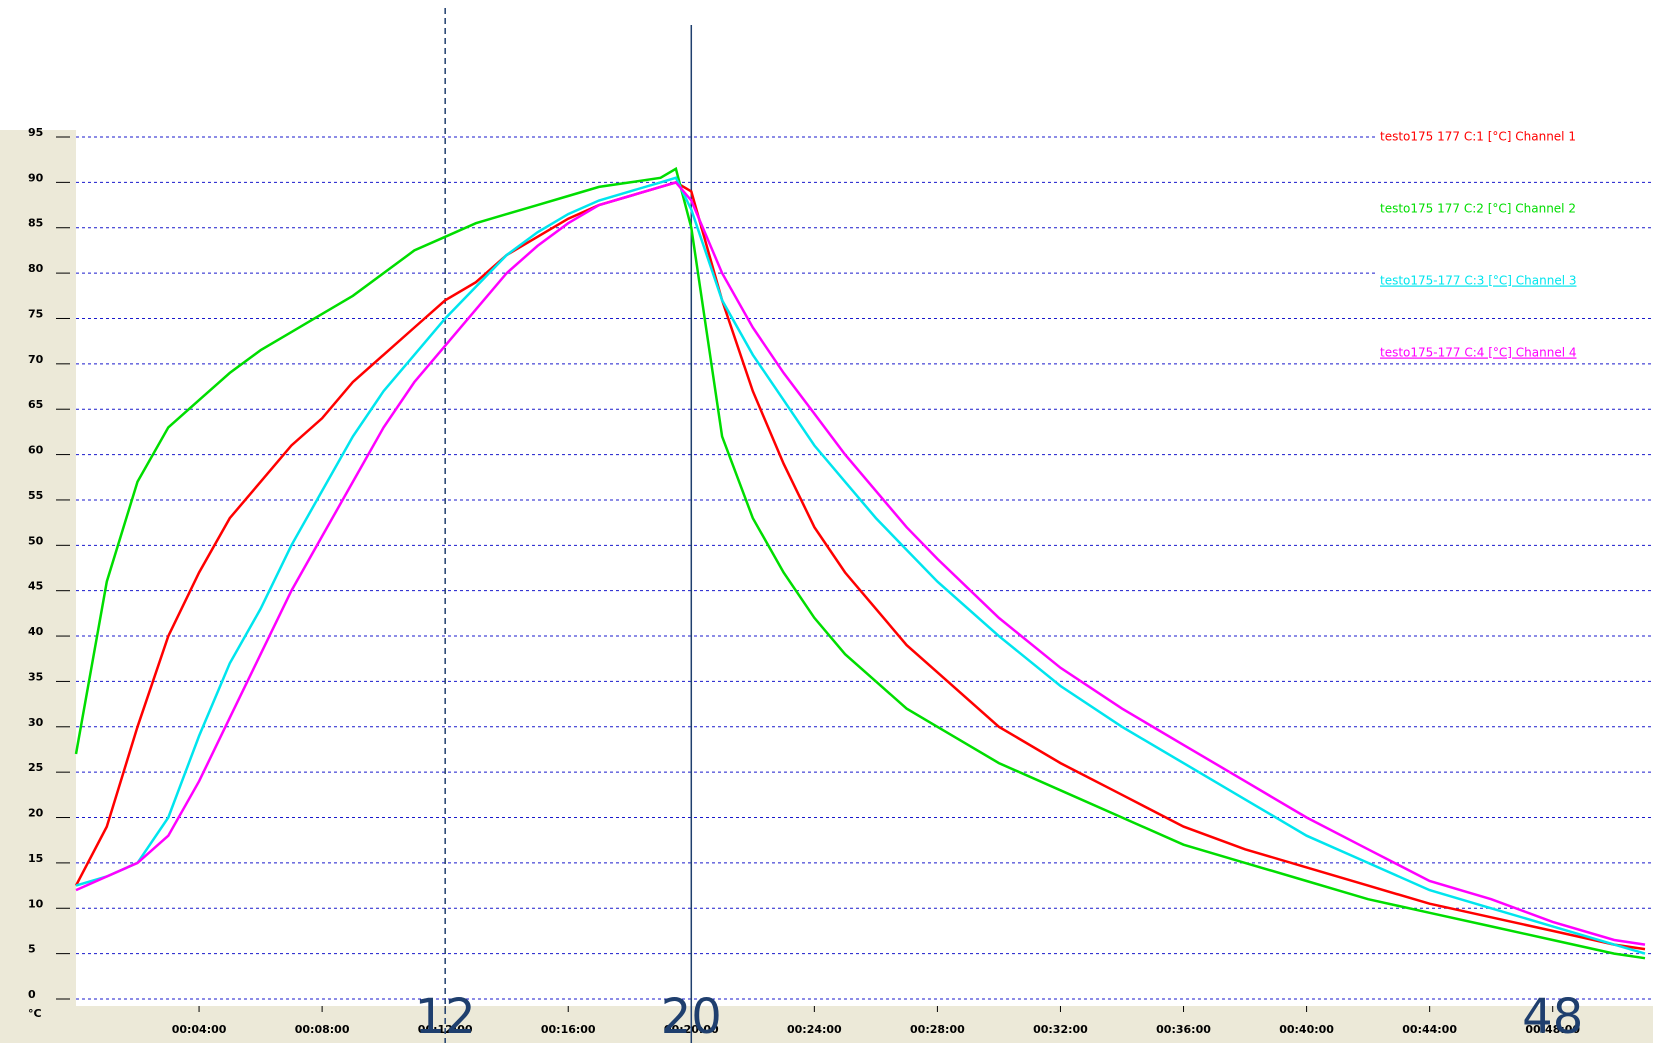  What do you see at coordinates (1478, 137) in the screenshot?
I see `legend-entry: testo175 177 C:1 [°C] Channel 1` at bounding box center [1478, 137].